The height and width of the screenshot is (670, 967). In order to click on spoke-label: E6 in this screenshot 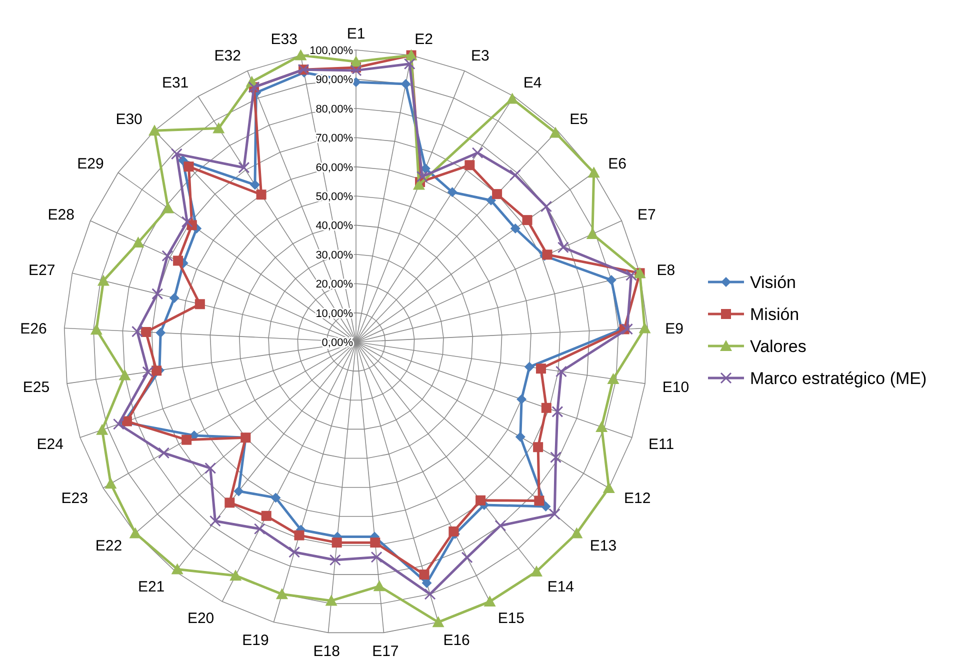, I will do `click(617, 163)`.